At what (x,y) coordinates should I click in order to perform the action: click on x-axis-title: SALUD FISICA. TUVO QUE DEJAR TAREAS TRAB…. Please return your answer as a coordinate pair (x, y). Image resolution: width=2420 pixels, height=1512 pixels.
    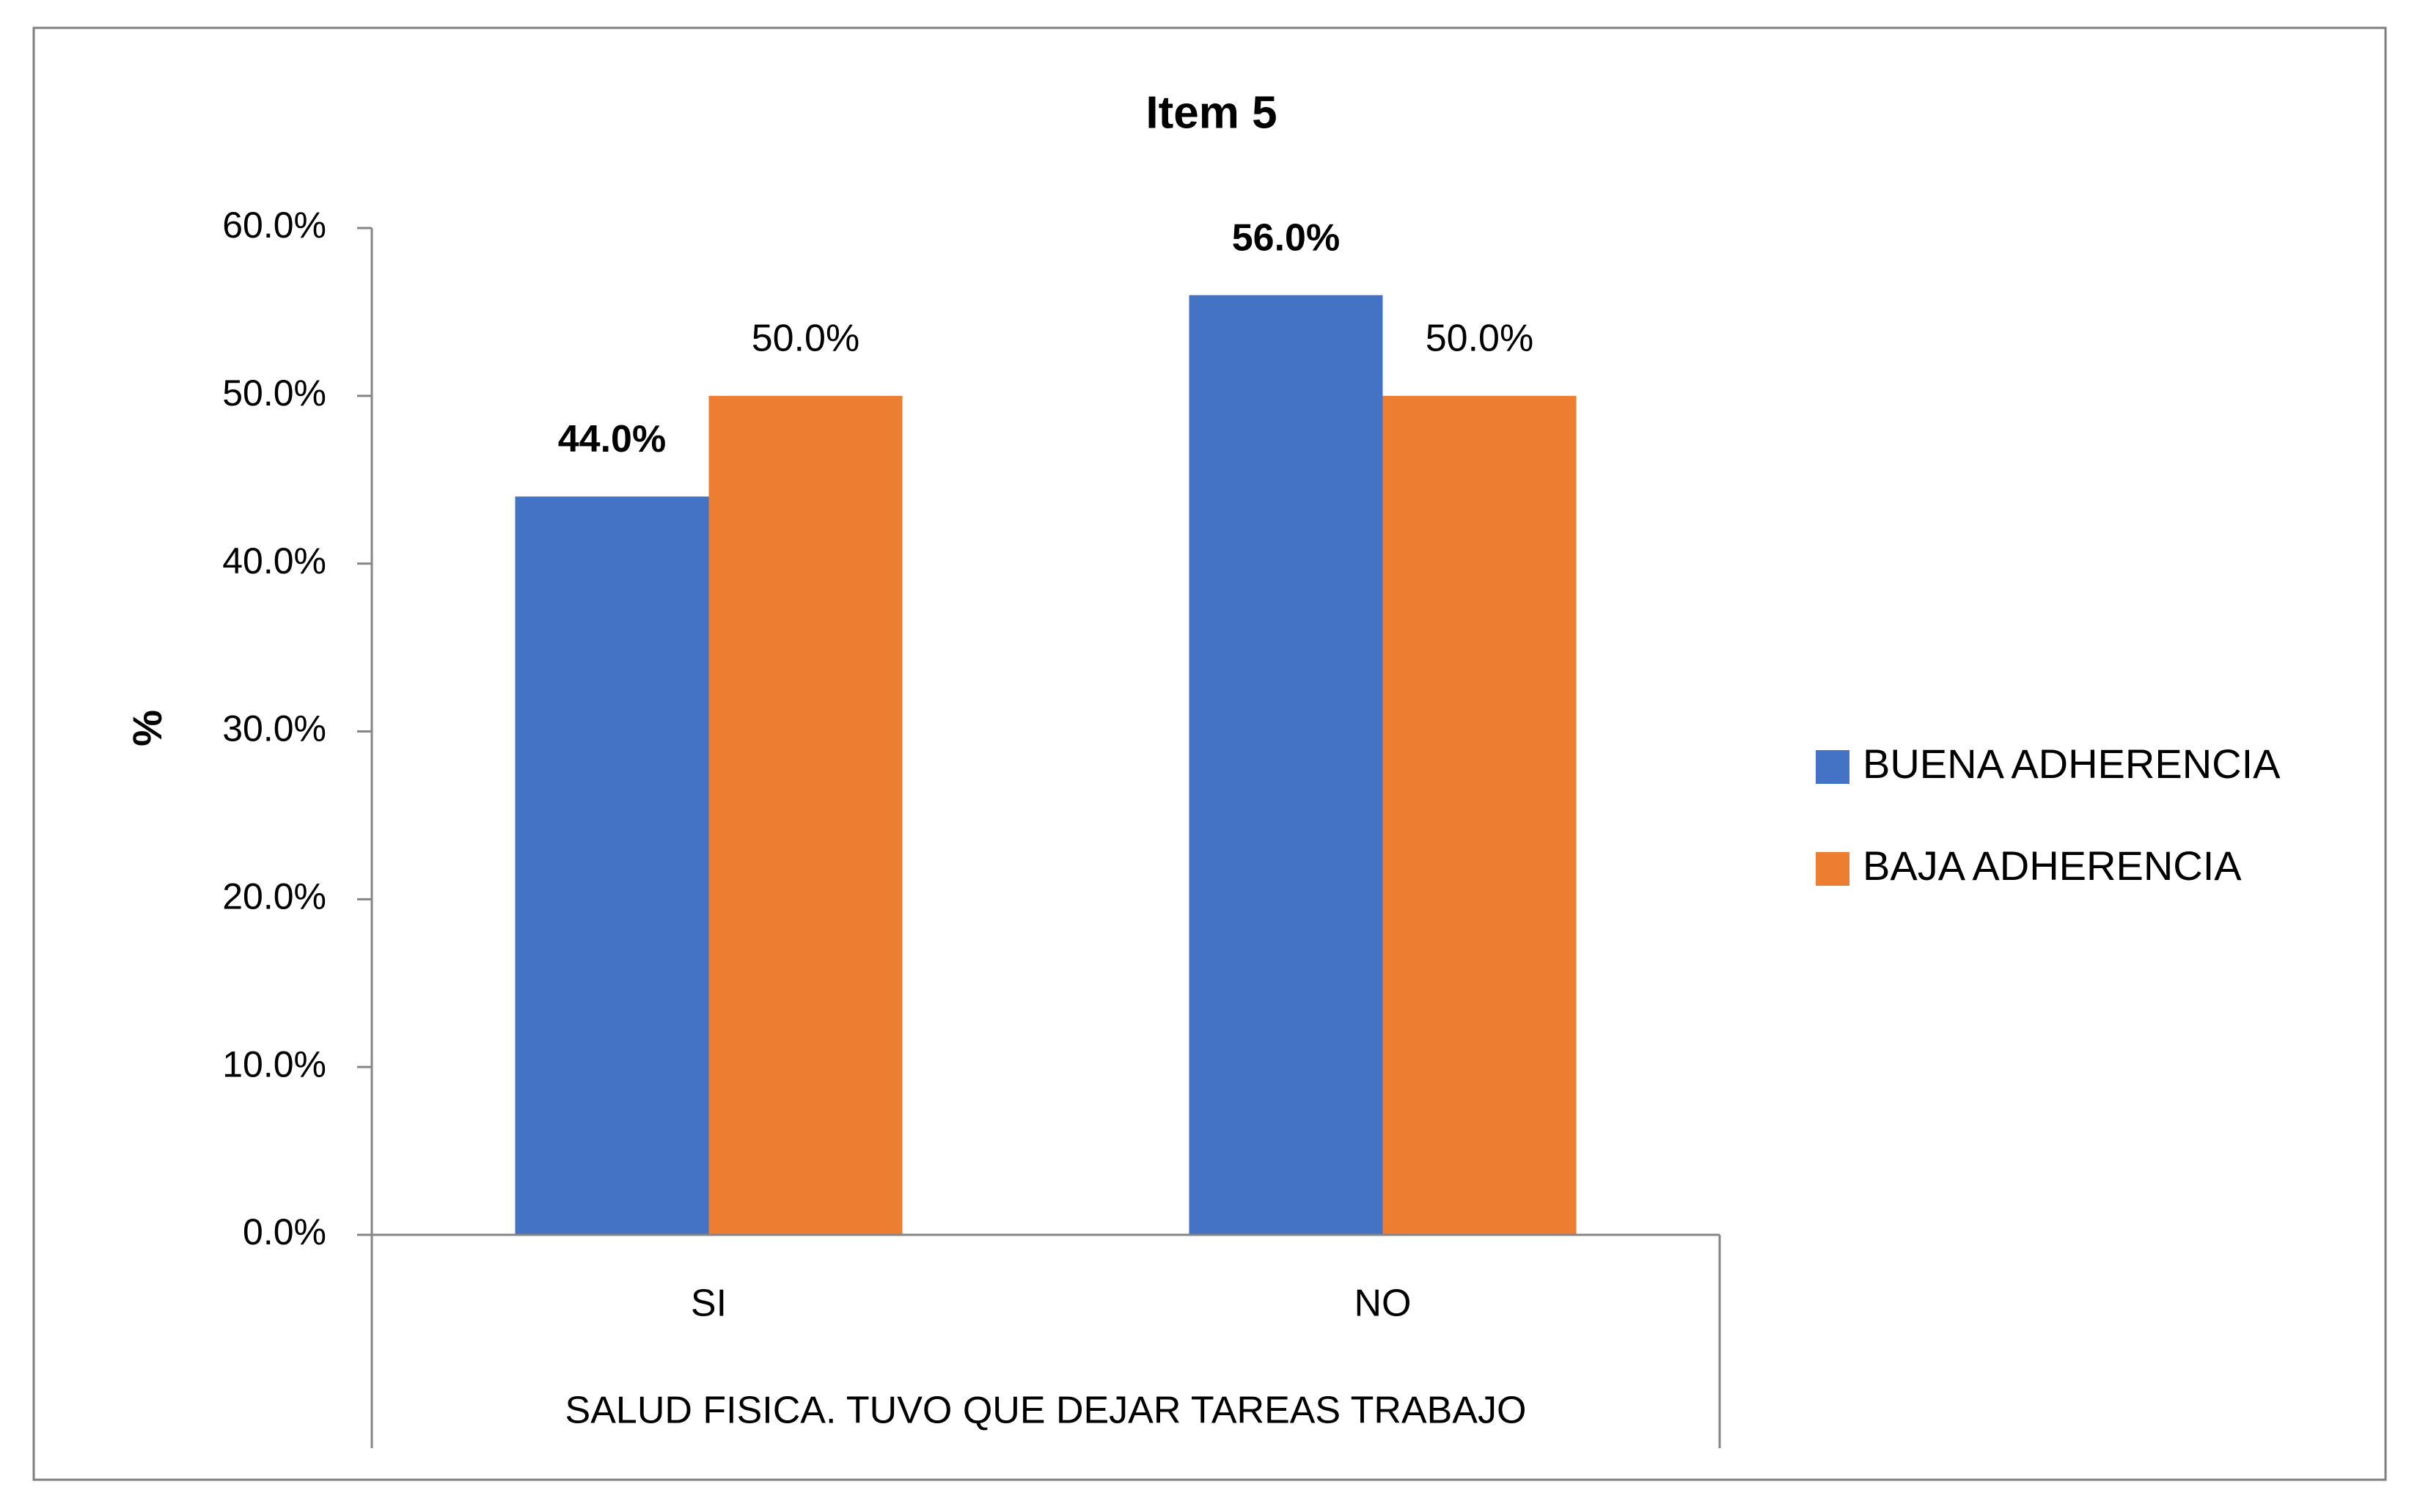
    Looking at the image, I should click on (1046, 1411).